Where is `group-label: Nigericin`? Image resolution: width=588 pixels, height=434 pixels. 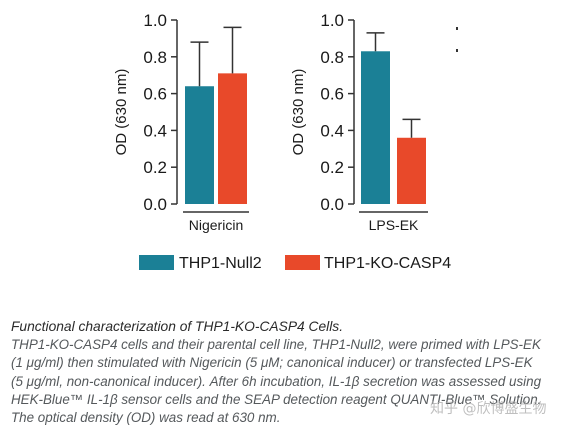
group-label: Nigericin is located at coordinates (216, 225).